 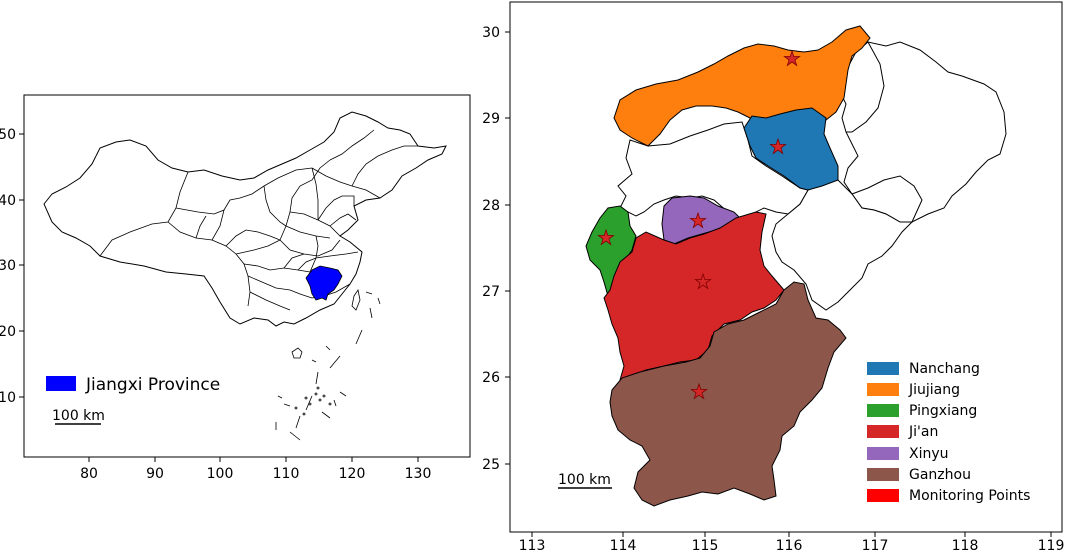 What do you see at coordinates (491, 119) in the screenshot?
I see `jiangxi-y-tick: 29` at bounding box center [491, 119].